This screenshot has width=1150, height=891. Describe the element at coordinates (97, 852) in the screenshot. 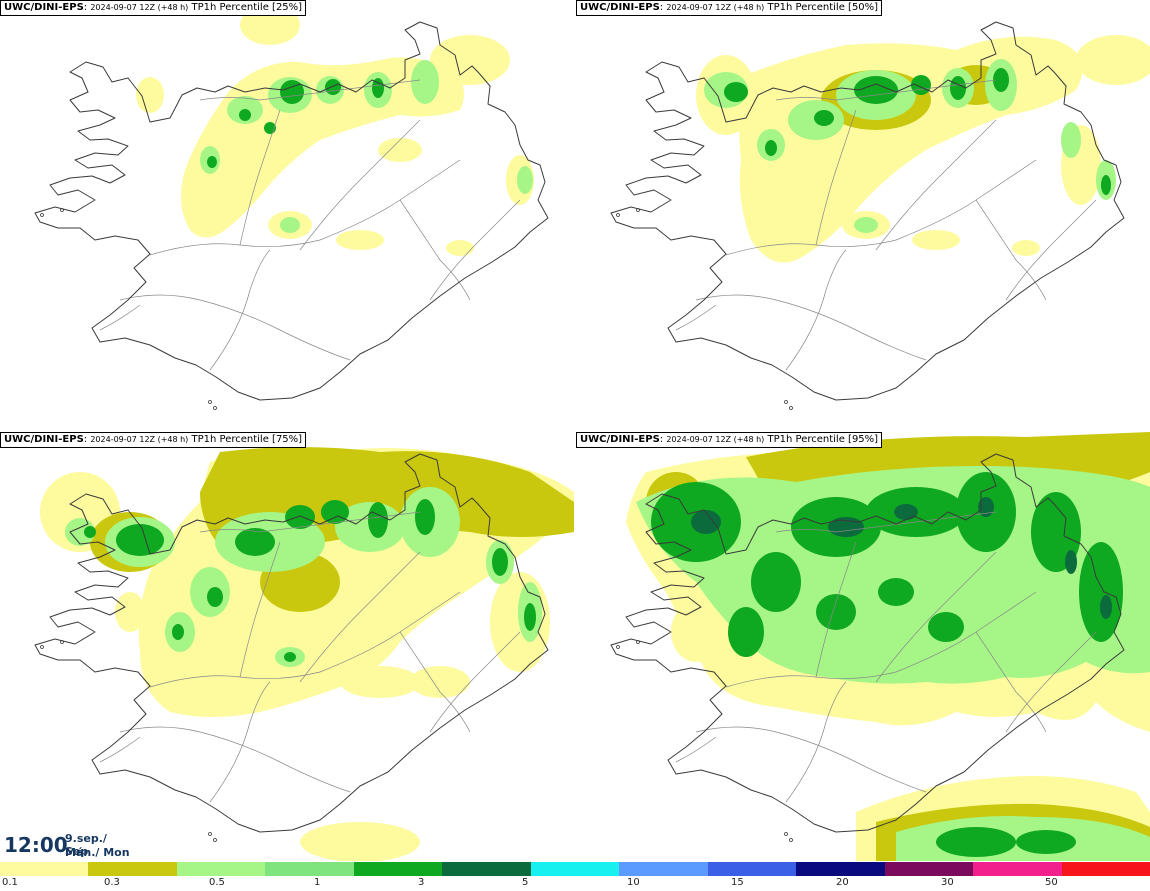

I see `valid-weekday: Mán./ Mon` at that location.